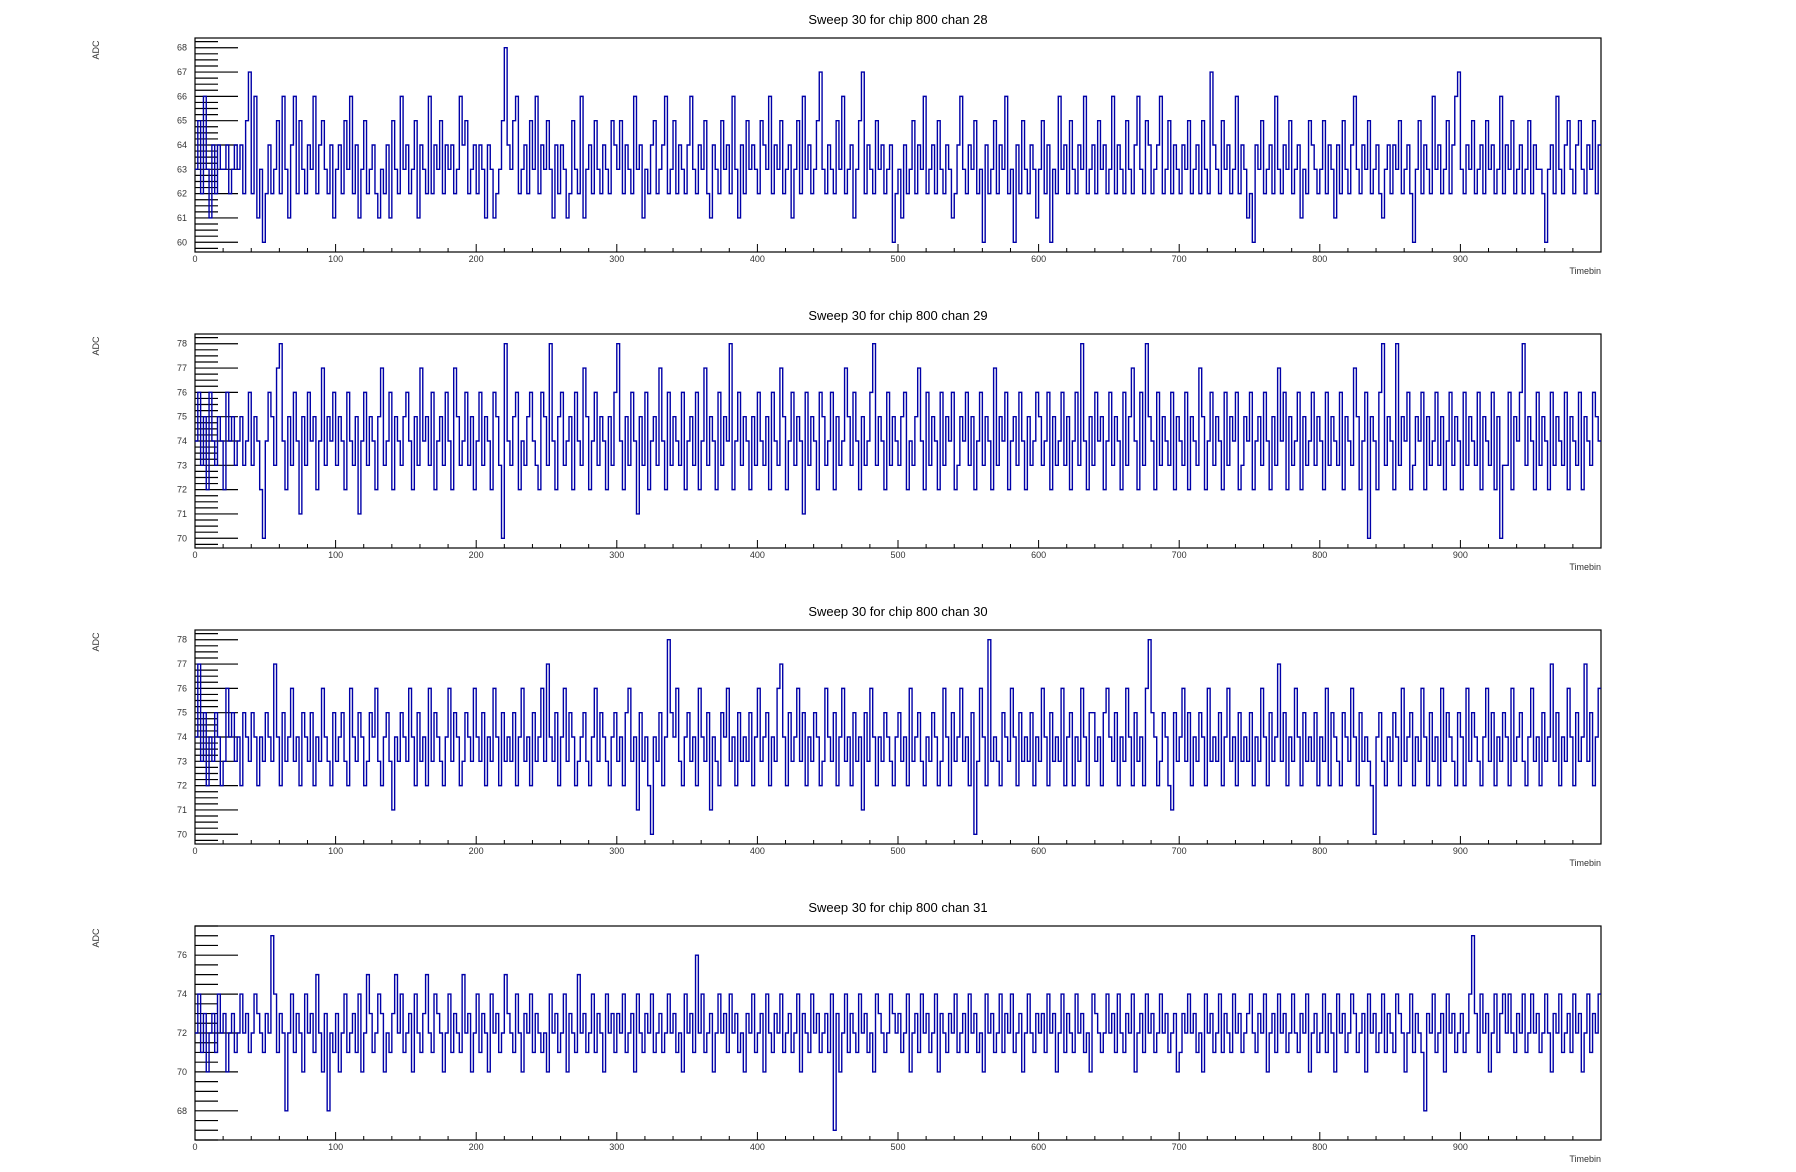 The image size is (1796, 1172). I want to click on chart-title: Sweep 30 for chip 800 chan 29, so click(897, 315).